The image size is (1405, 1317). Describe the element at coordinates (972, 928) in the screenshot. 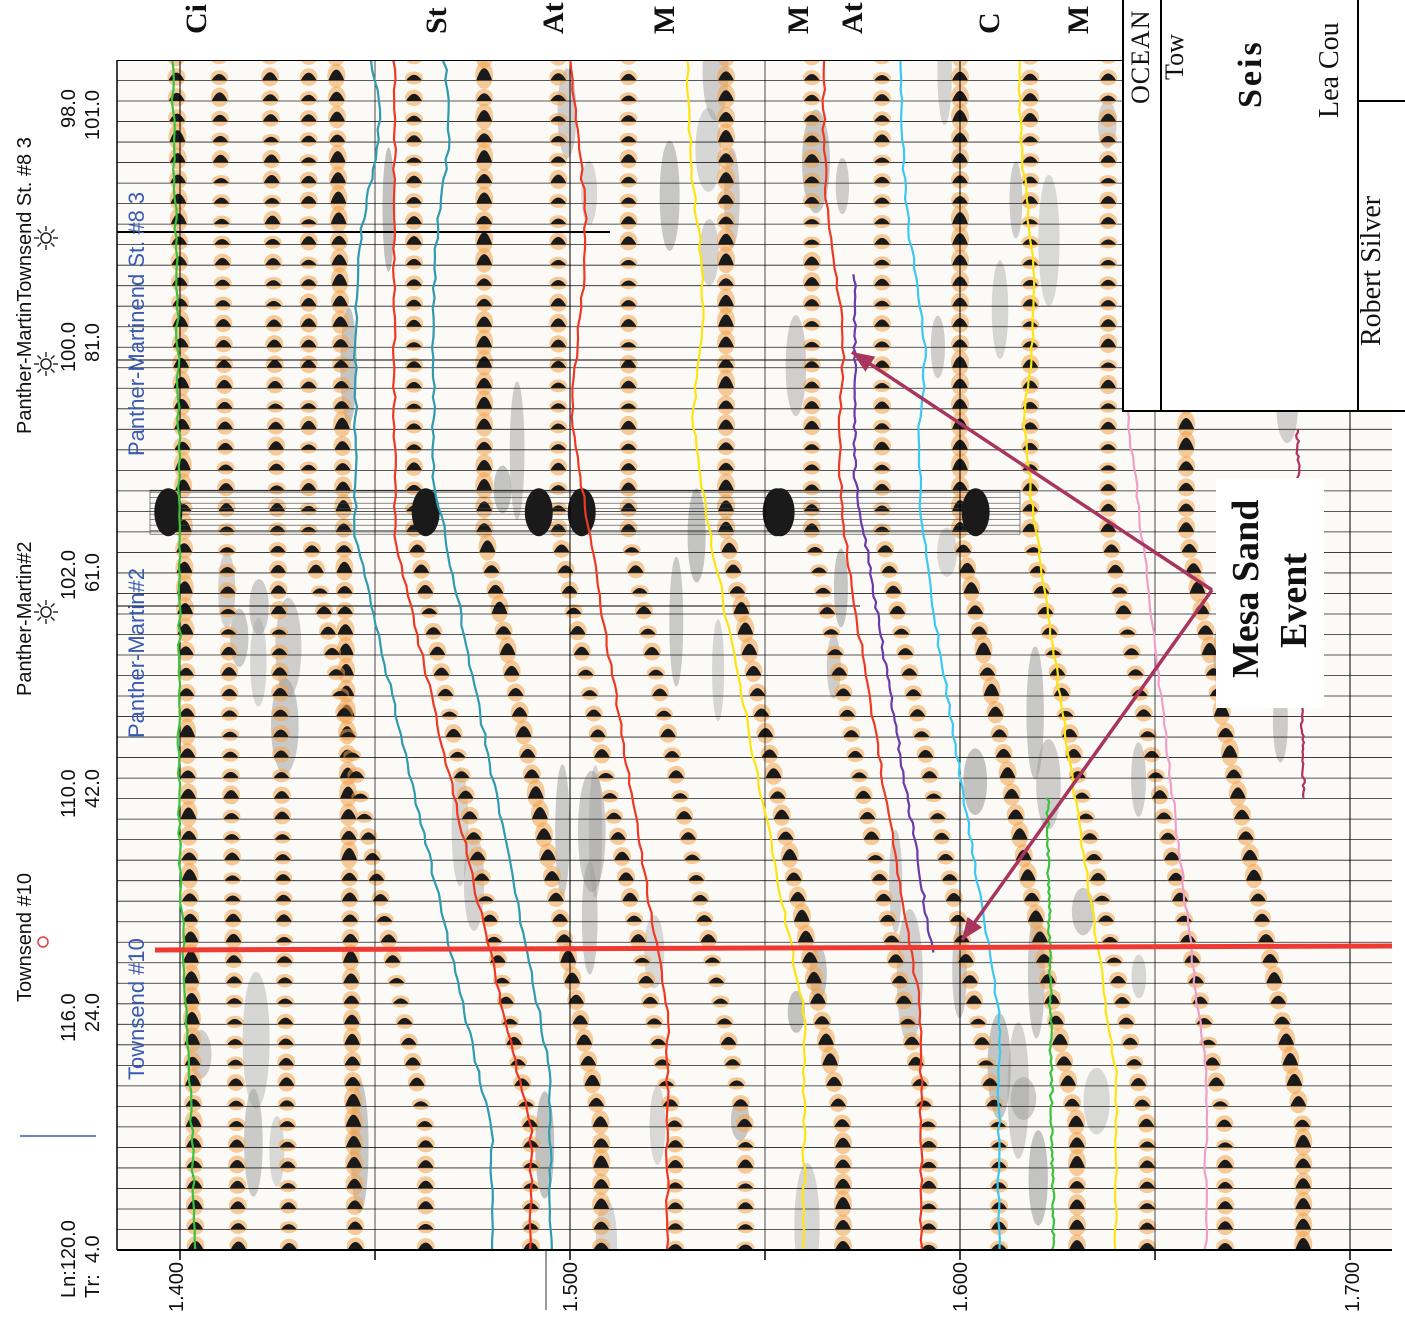

I see `annotation-arrow-lower-head` at that location.